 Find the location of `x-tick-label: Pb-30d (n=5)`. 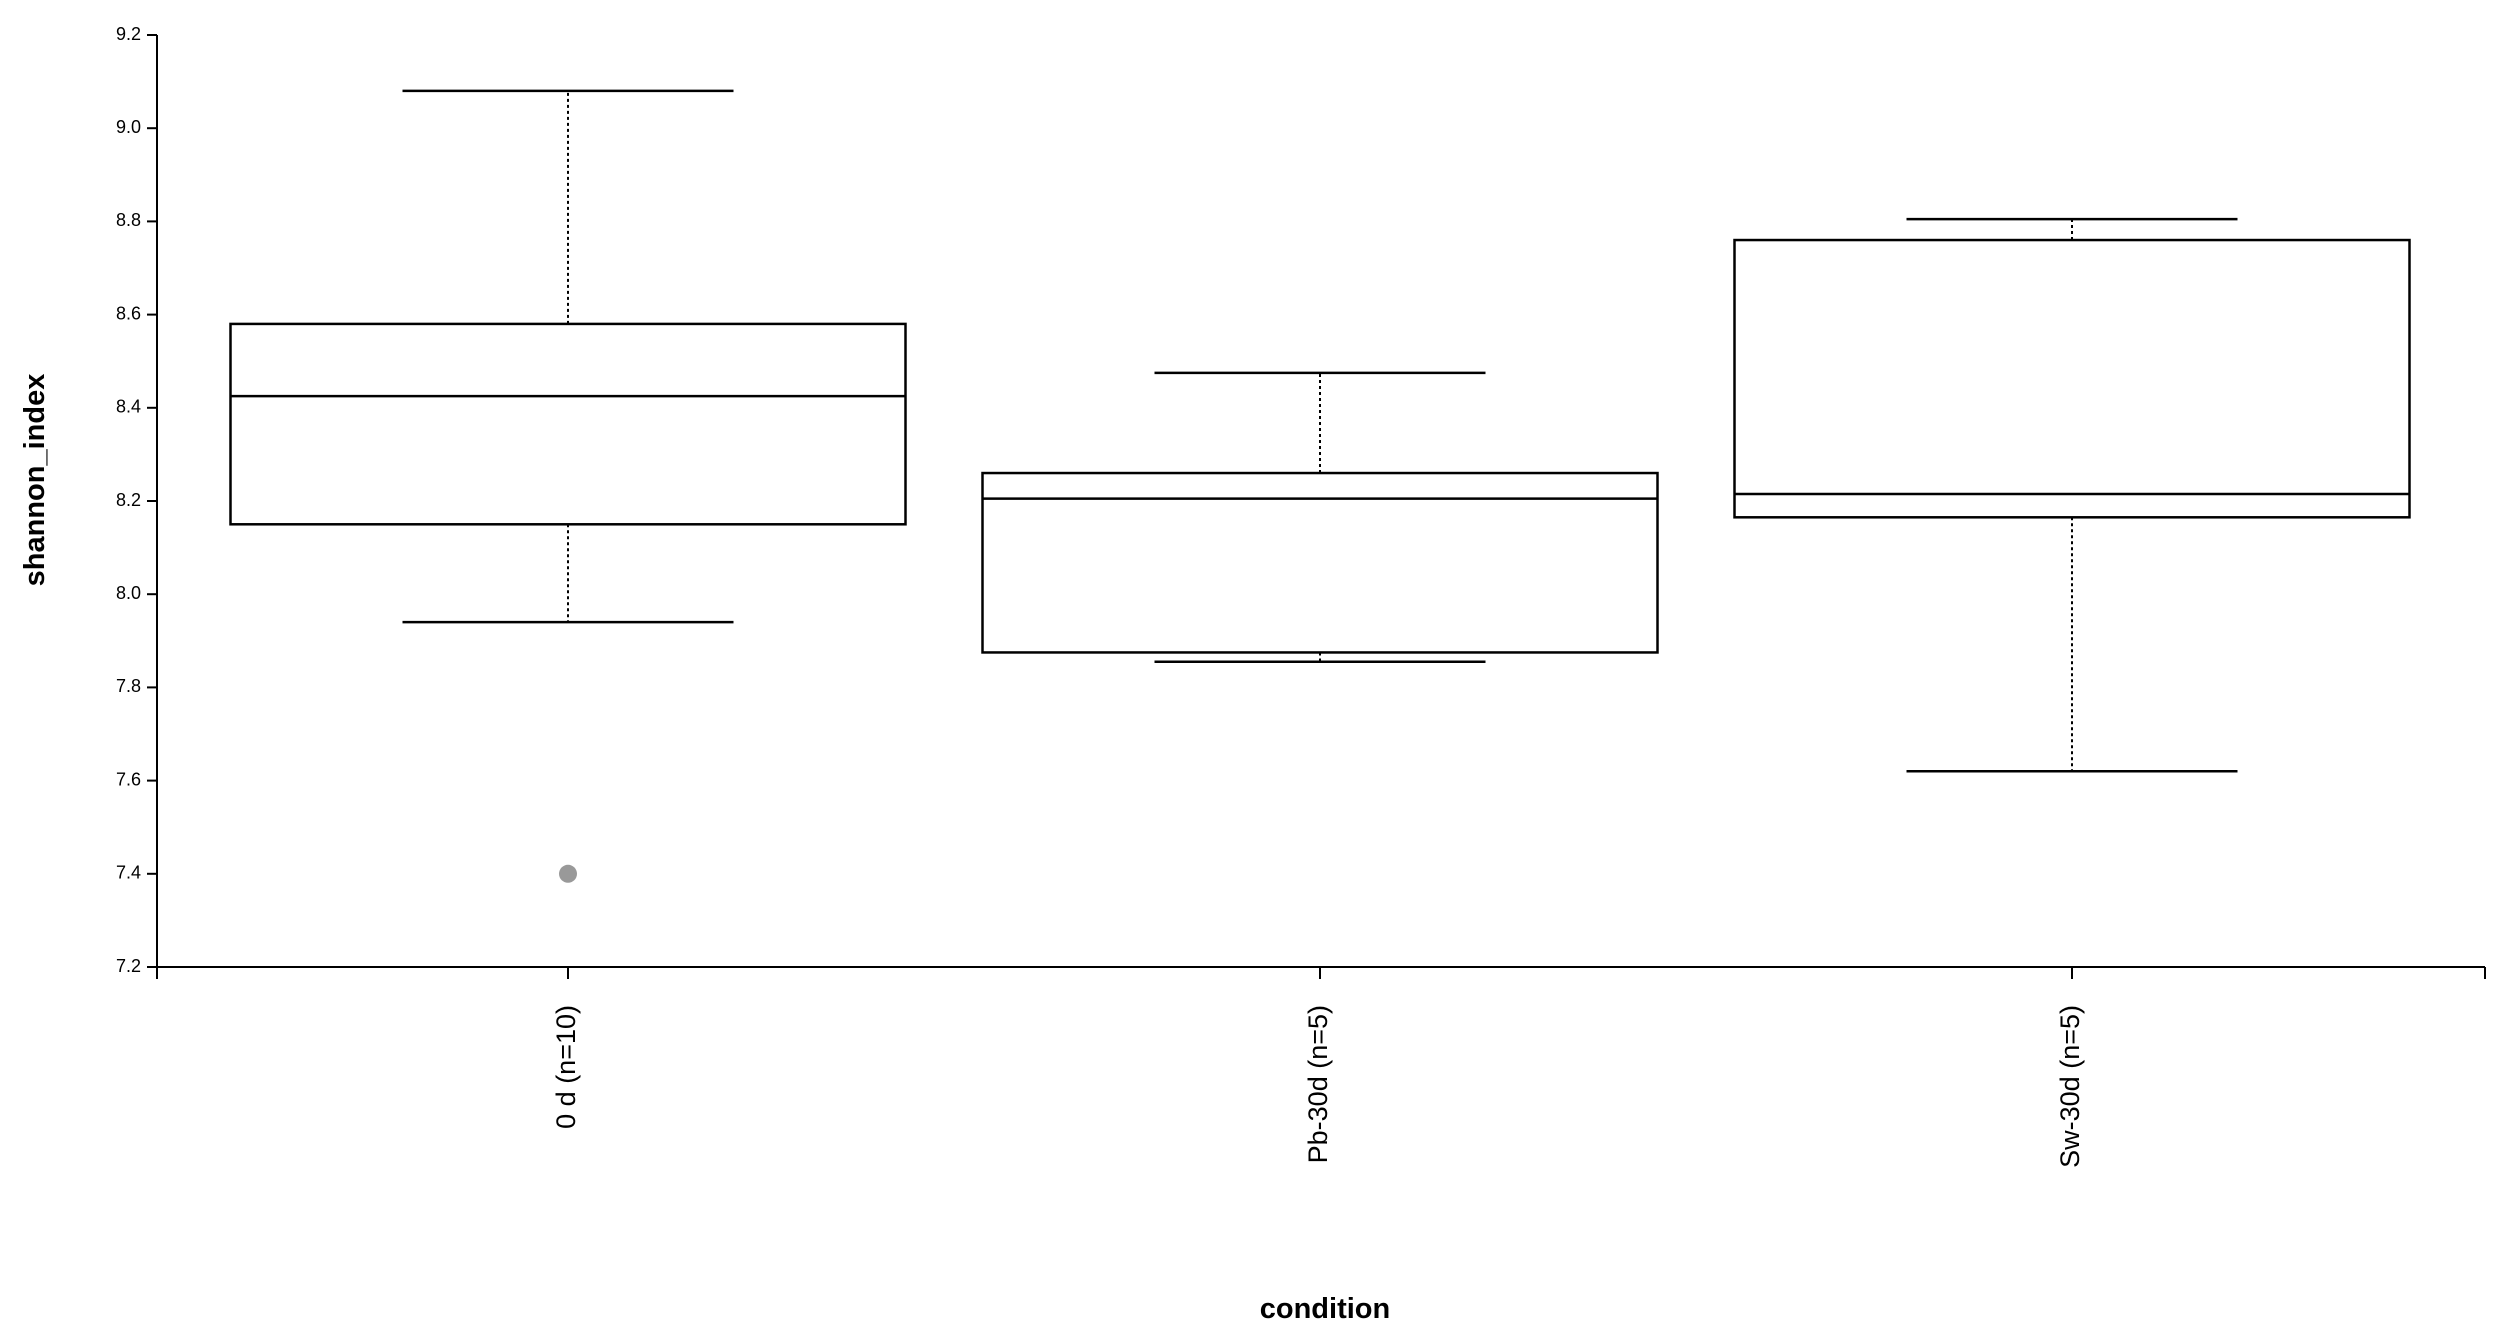

x-tick-label: Pb-30d (n=5) is located at coordinates (1318, 1084).